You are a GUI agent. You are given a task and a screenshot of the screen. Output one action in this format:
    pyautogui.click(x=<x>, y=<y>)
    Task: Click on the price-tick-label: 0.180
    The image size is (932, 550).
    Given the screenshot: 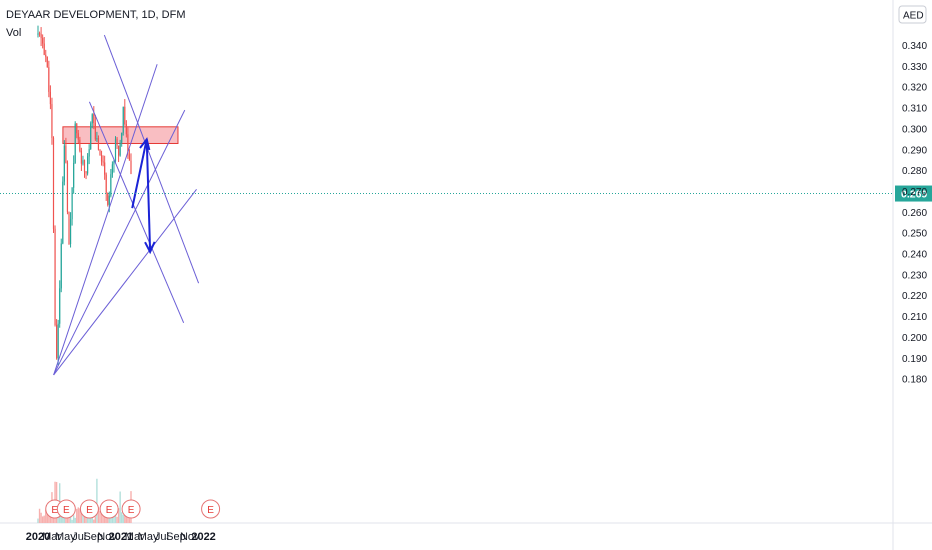 What is the action you would take?
    pyautogui.click(x=914, y=380)
    